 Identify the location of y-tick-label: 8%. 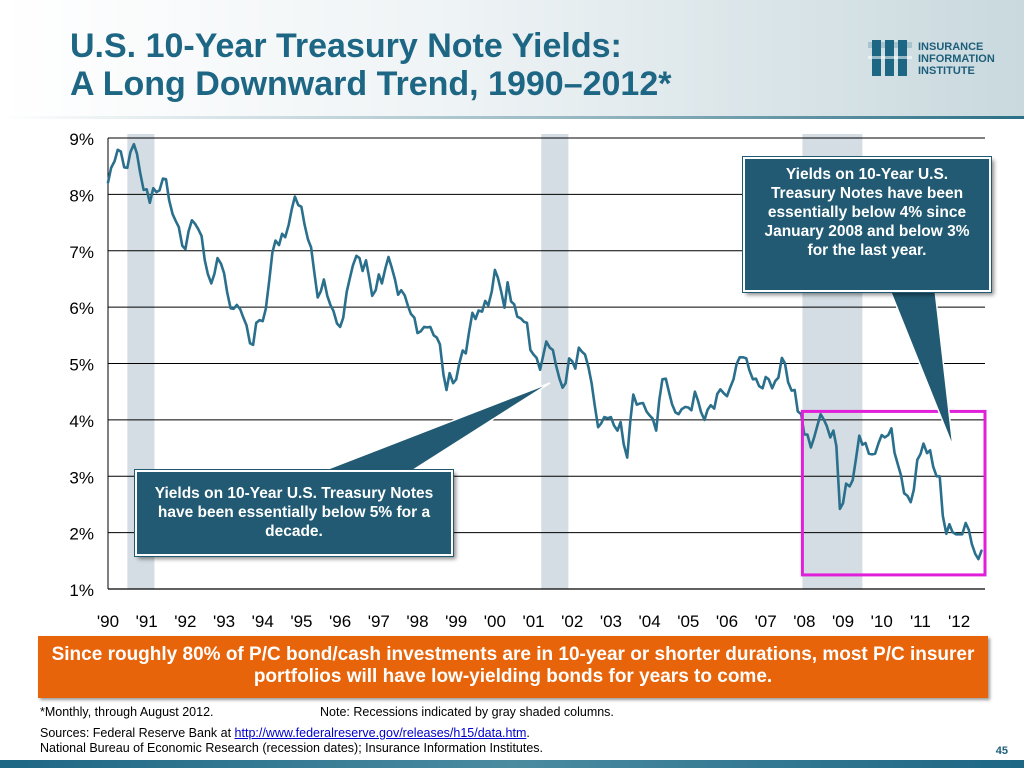
(81, 195).